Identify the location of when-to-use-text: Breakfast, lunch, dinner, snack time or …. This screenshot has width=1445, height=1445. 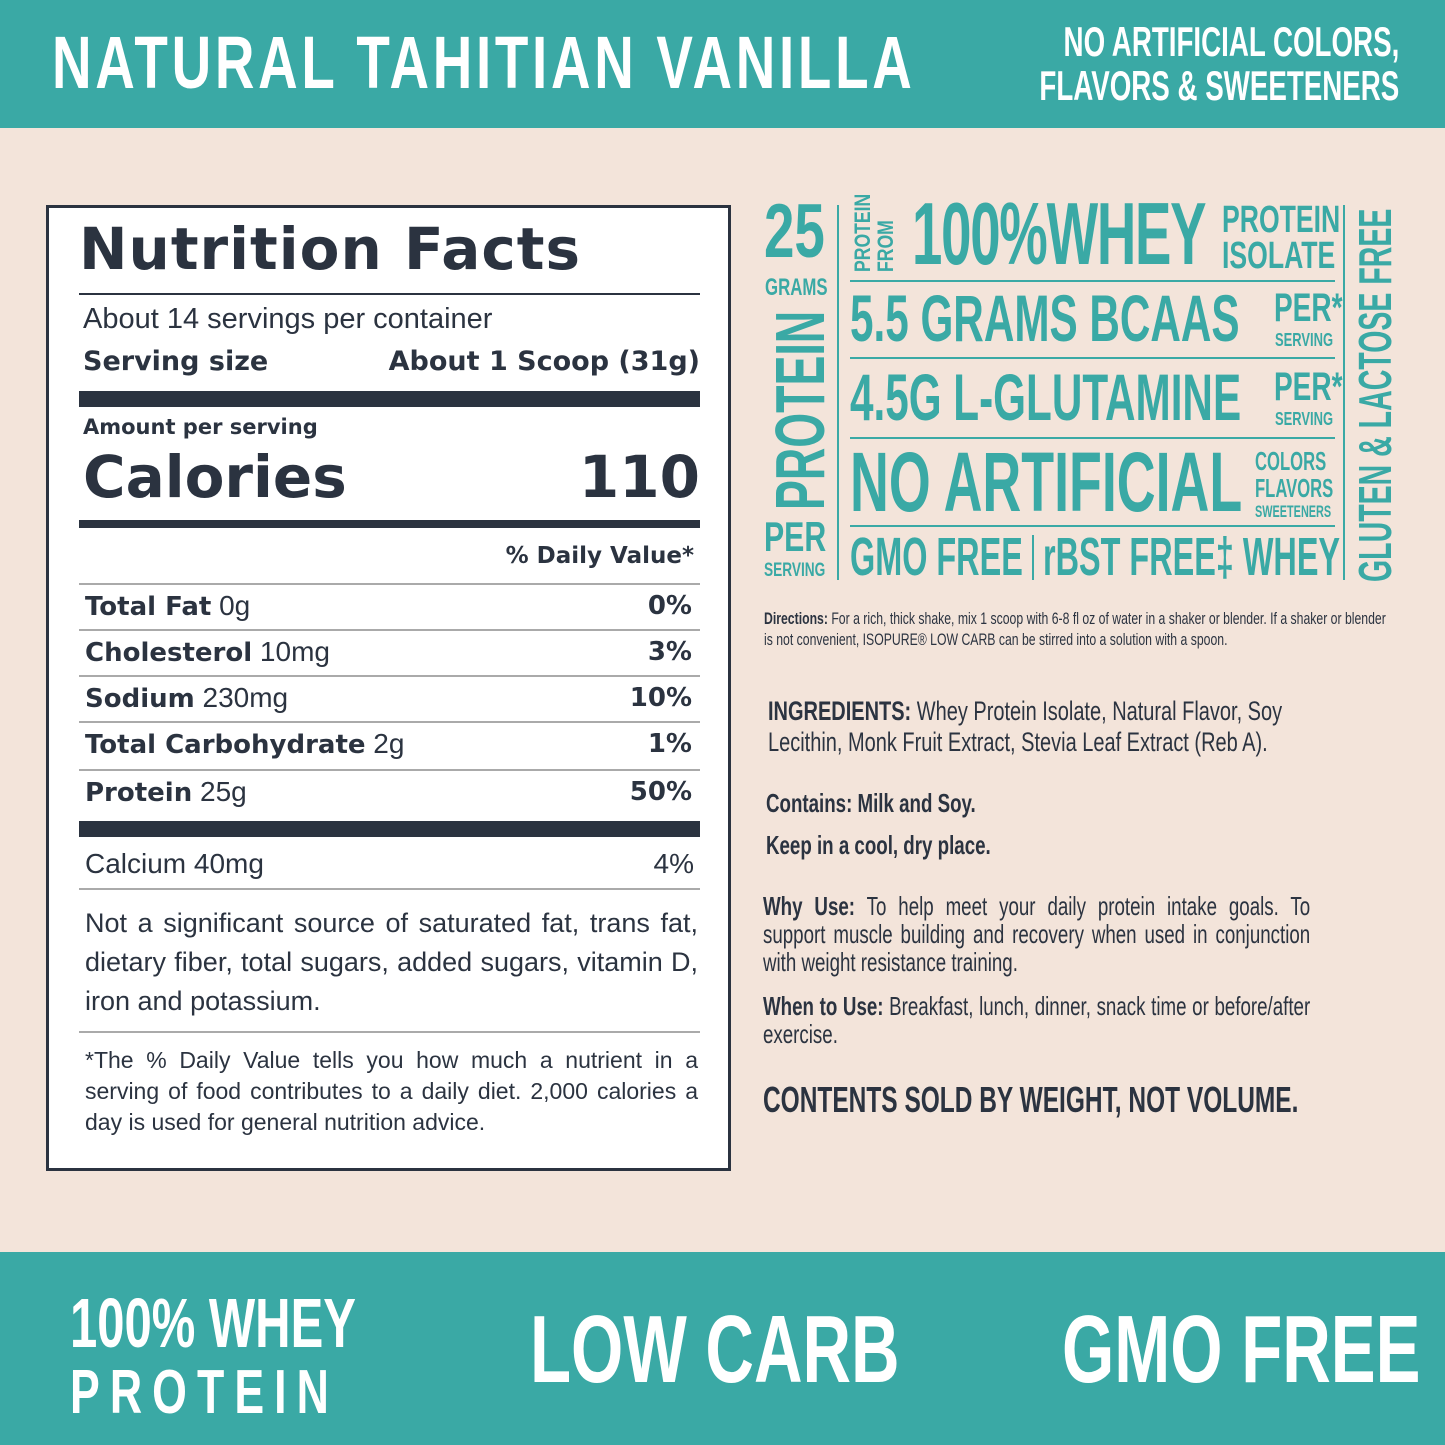
(1037, 1020).